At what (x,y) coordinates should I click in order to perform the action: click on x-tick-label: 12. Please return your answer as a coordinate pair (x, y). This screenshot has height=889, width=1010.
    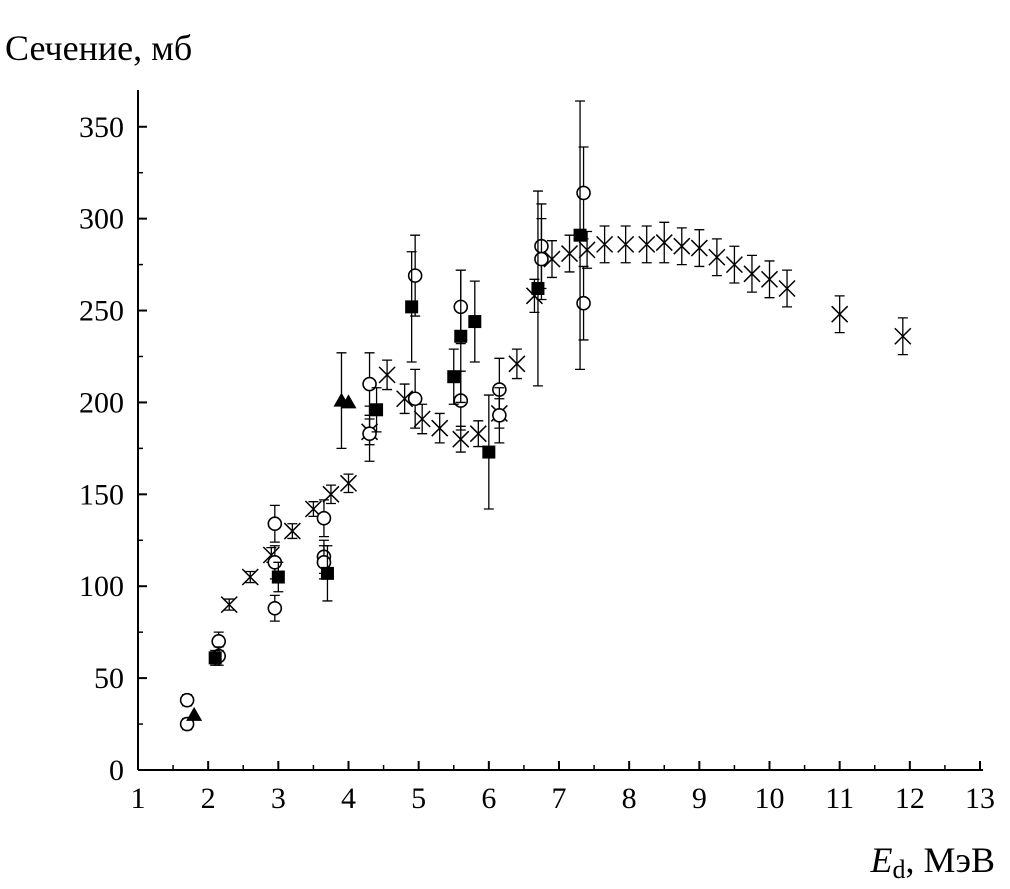
    Looking at the image, I should click on (910, 798).